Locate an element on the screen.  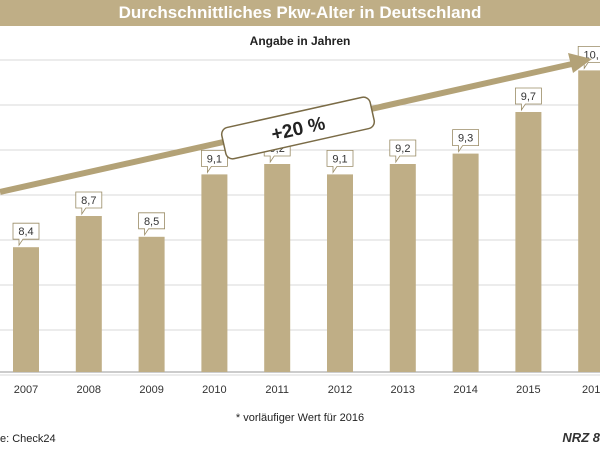
data-label: 8,5 is located at coordinates (151, 222).